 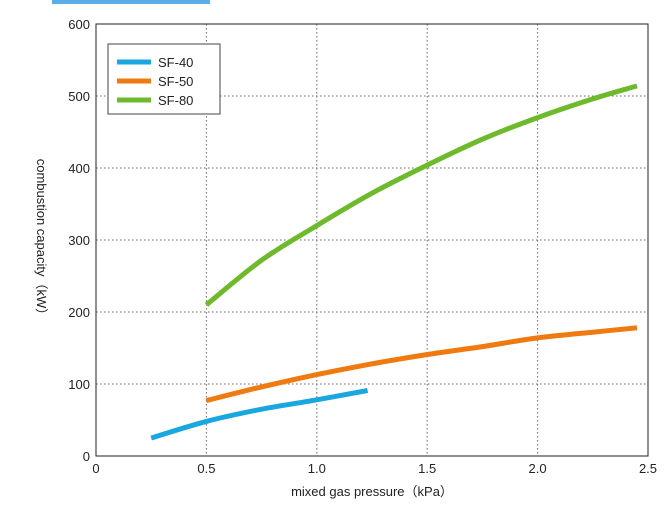 I want to click on x-tick-label: 0, so click(x=95, y=468).